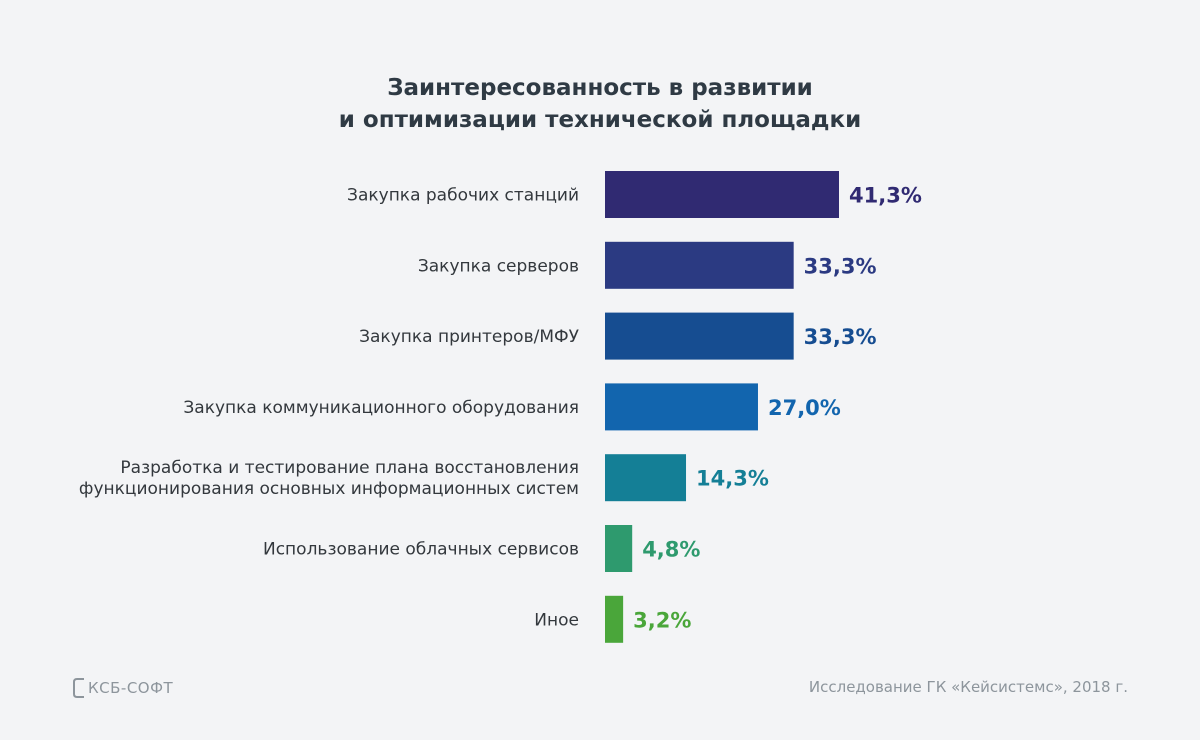 The image size is (1200, 740). Describe the element at coordinates (381, 408) in the screenshot. I see `category-label-4: Закупка коммуникационного оборудования` at that location.